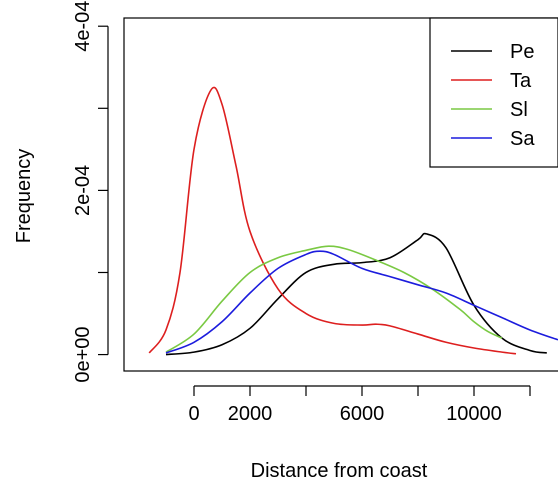 The width and height of the screenshot is (558, 491). I want to click on legend-box, so click(493, 92).